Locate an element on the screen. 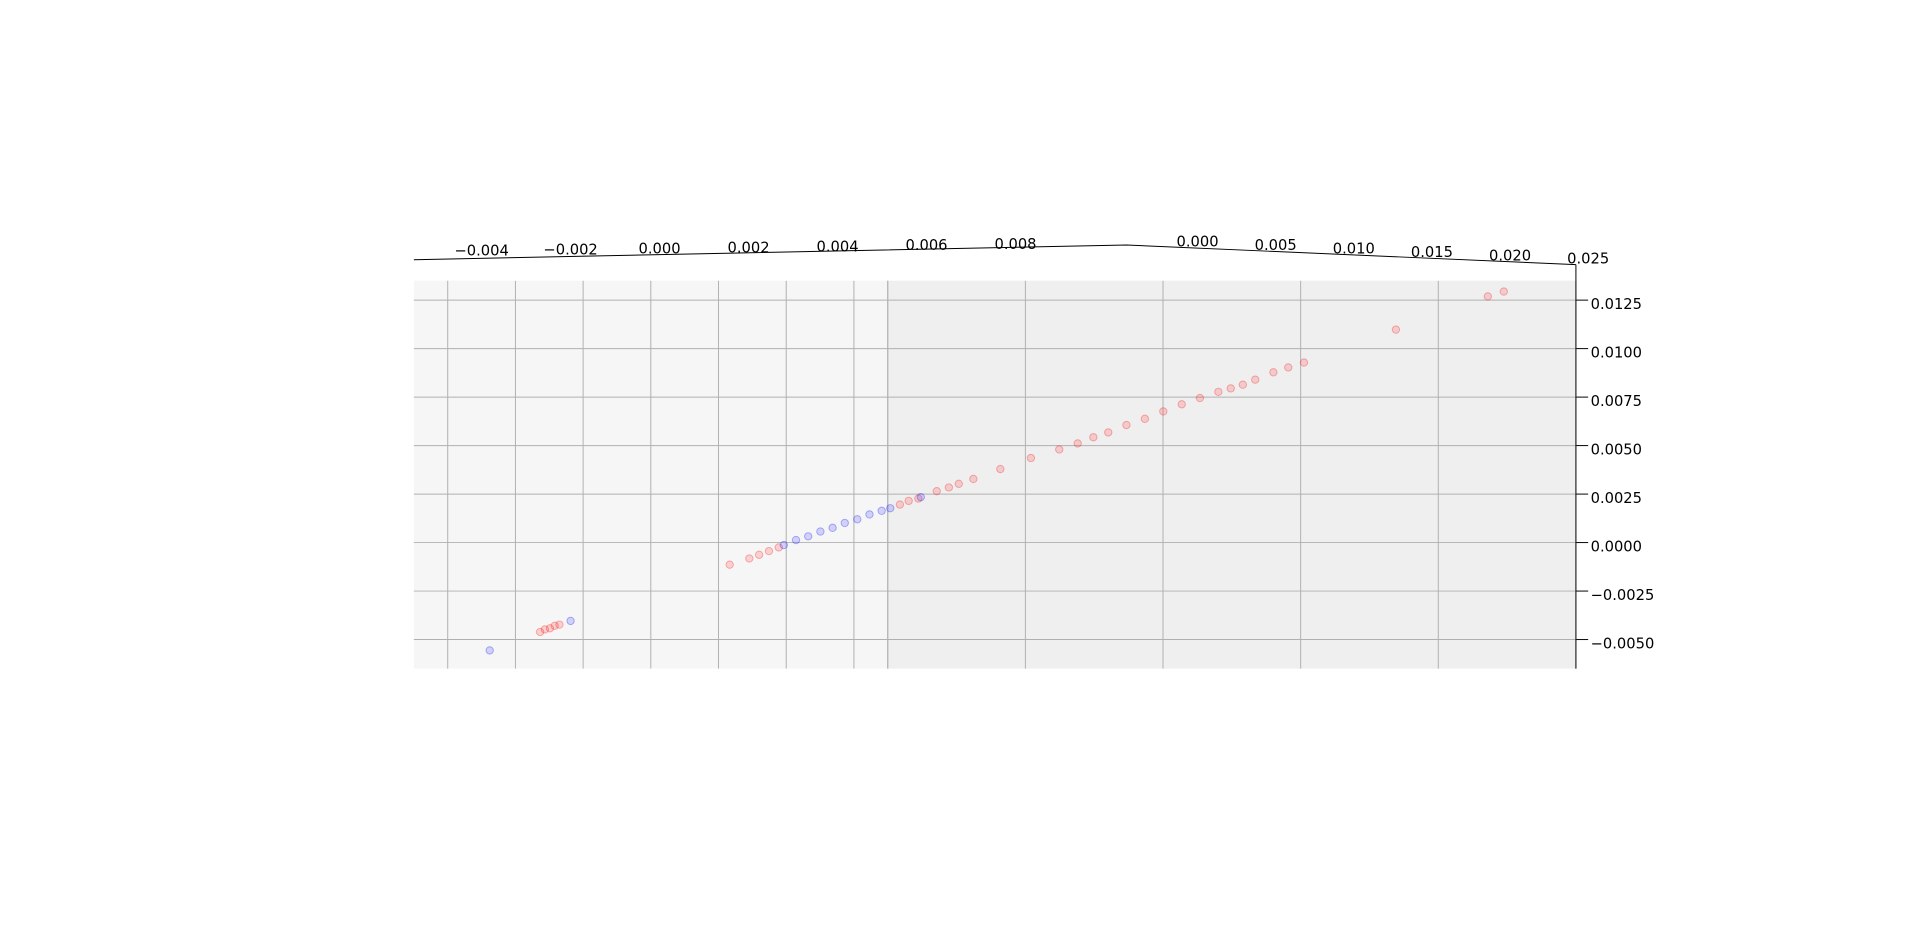 Image resolution: width=1920 pixels, height=948 pixels. x-tick-label: −0.004 is located at coordinates (481, 251).